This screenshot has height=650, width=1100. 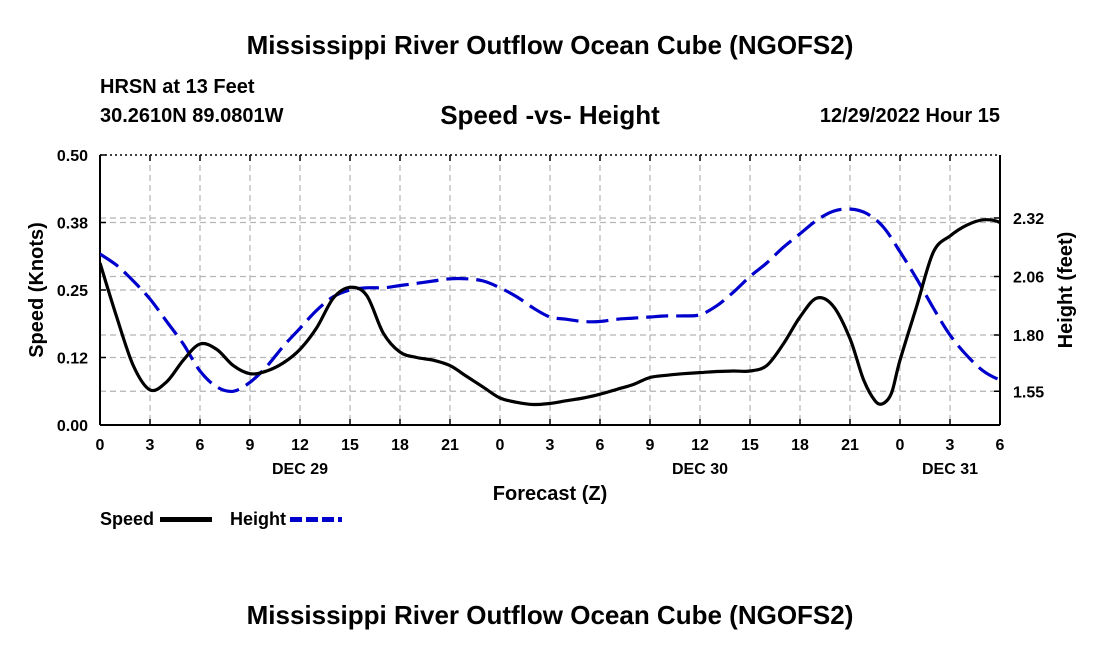 What do you see at coordinates (316, 519) in the screenshot?
I see `legend-height-swatch` at bounding box center [316, 519].